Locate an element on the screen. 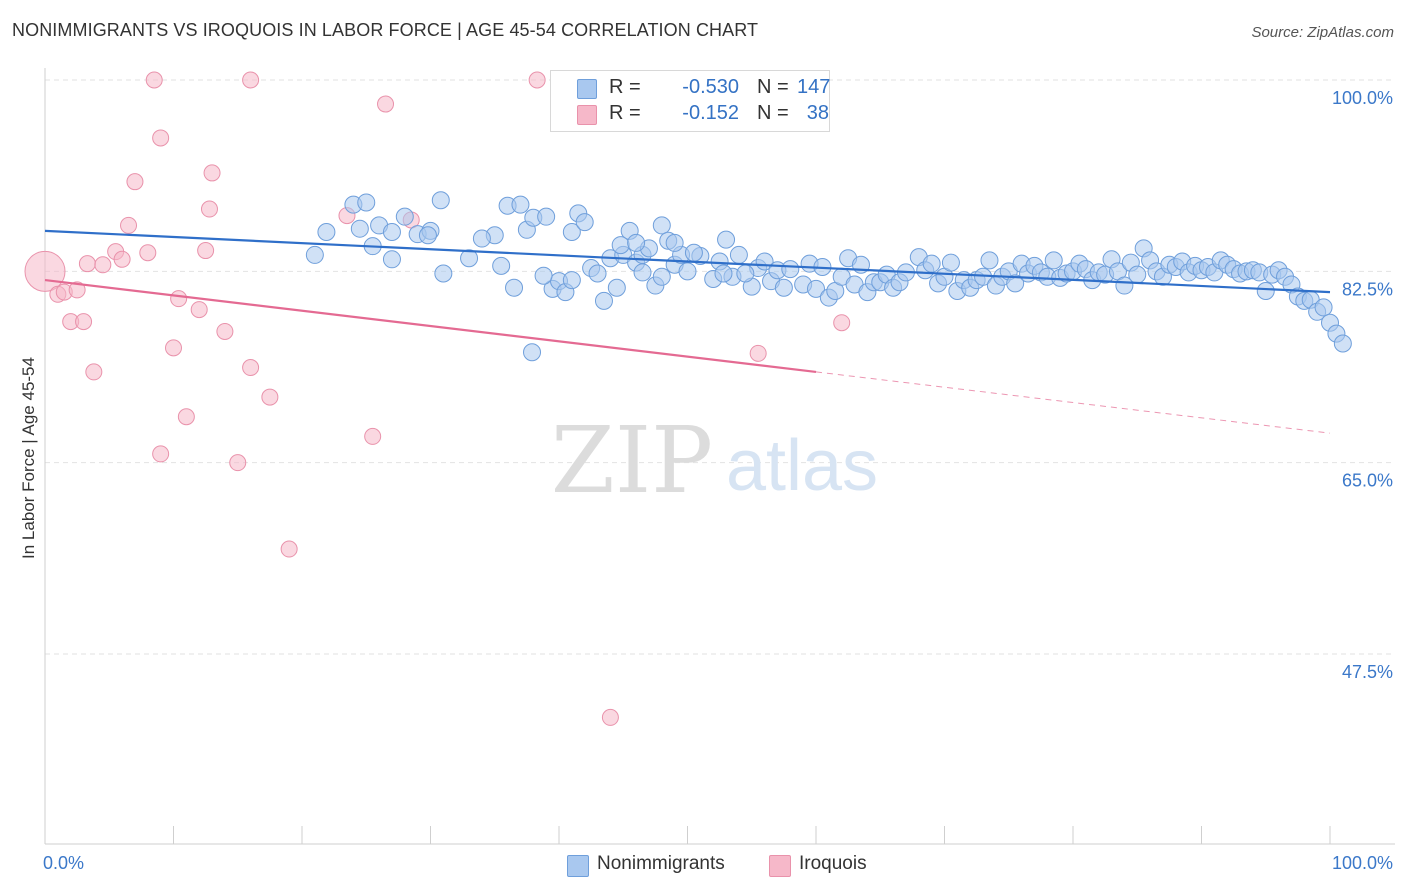 Image resolution: width=1406 pixels, height=892 pixels. nonimmigrants-trend-line is located at coordinates (687, 261).